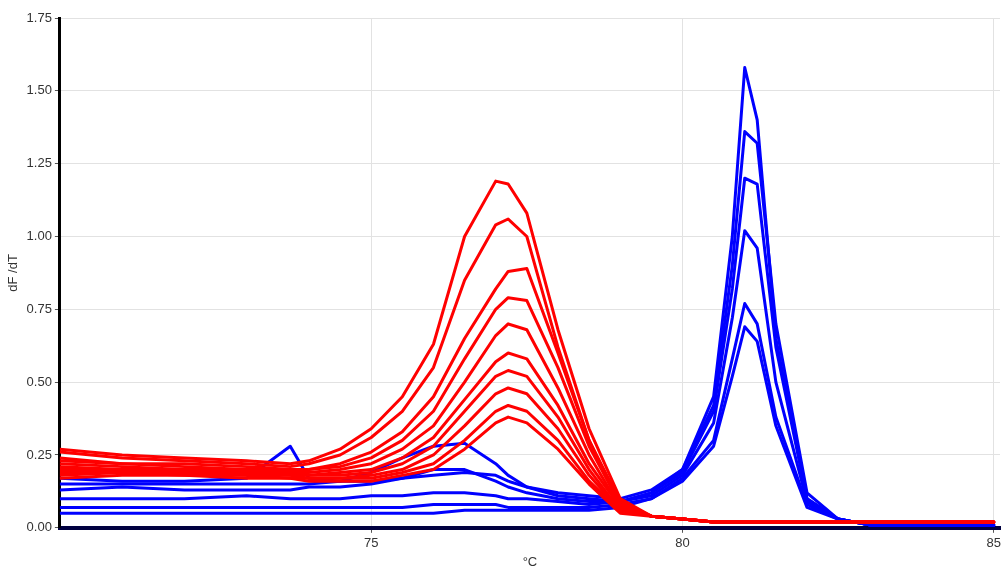  What do you see at coordinates (371, 543) in the screenshot?
I see `x-tick-label: 75` at bounding box center [371, 543].